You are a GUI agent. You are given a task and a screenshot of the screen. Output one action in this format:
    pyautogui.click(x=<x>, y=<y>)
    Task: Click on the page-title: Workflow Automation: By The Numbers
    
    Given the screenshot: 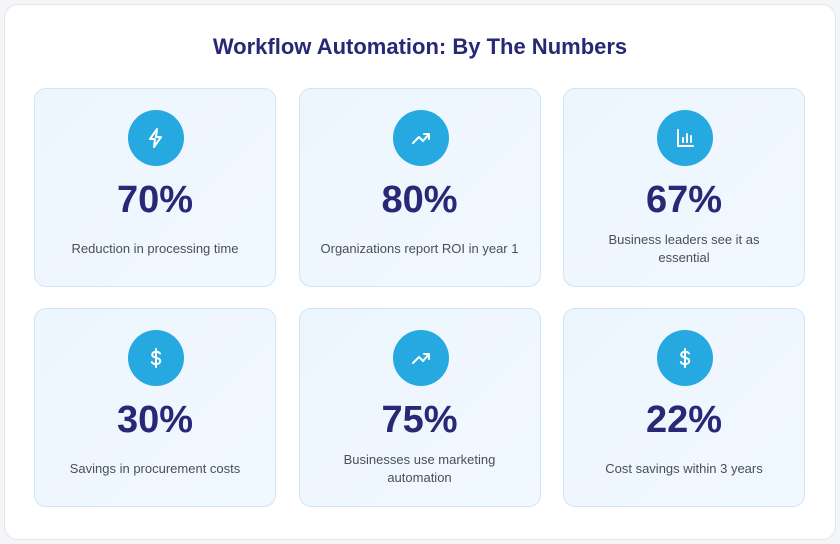 What is the action you would take?
    pyautogui.click(x=420, y=46)
    